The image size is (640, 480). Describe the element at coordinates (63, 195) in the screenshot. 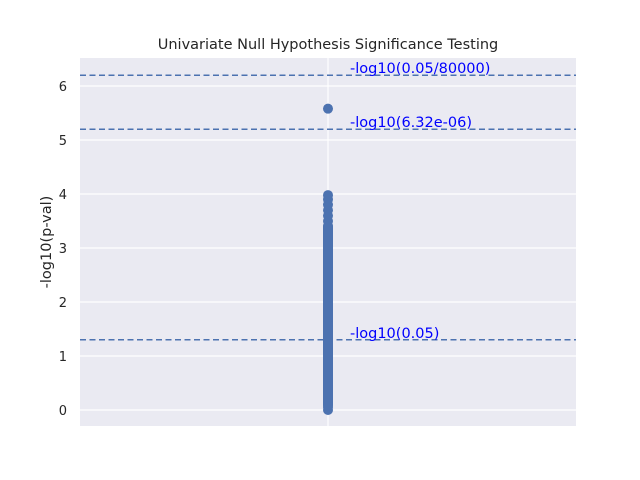

I see `y-tick-label: 4` at that location.